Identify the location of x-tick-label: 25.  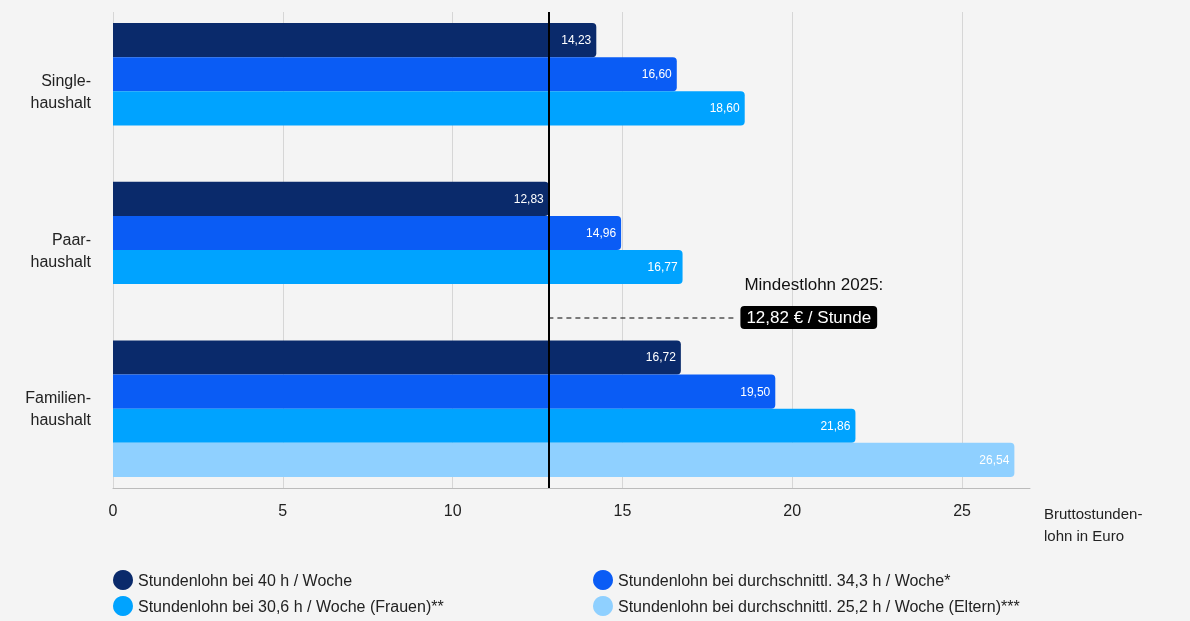
(962, 510).